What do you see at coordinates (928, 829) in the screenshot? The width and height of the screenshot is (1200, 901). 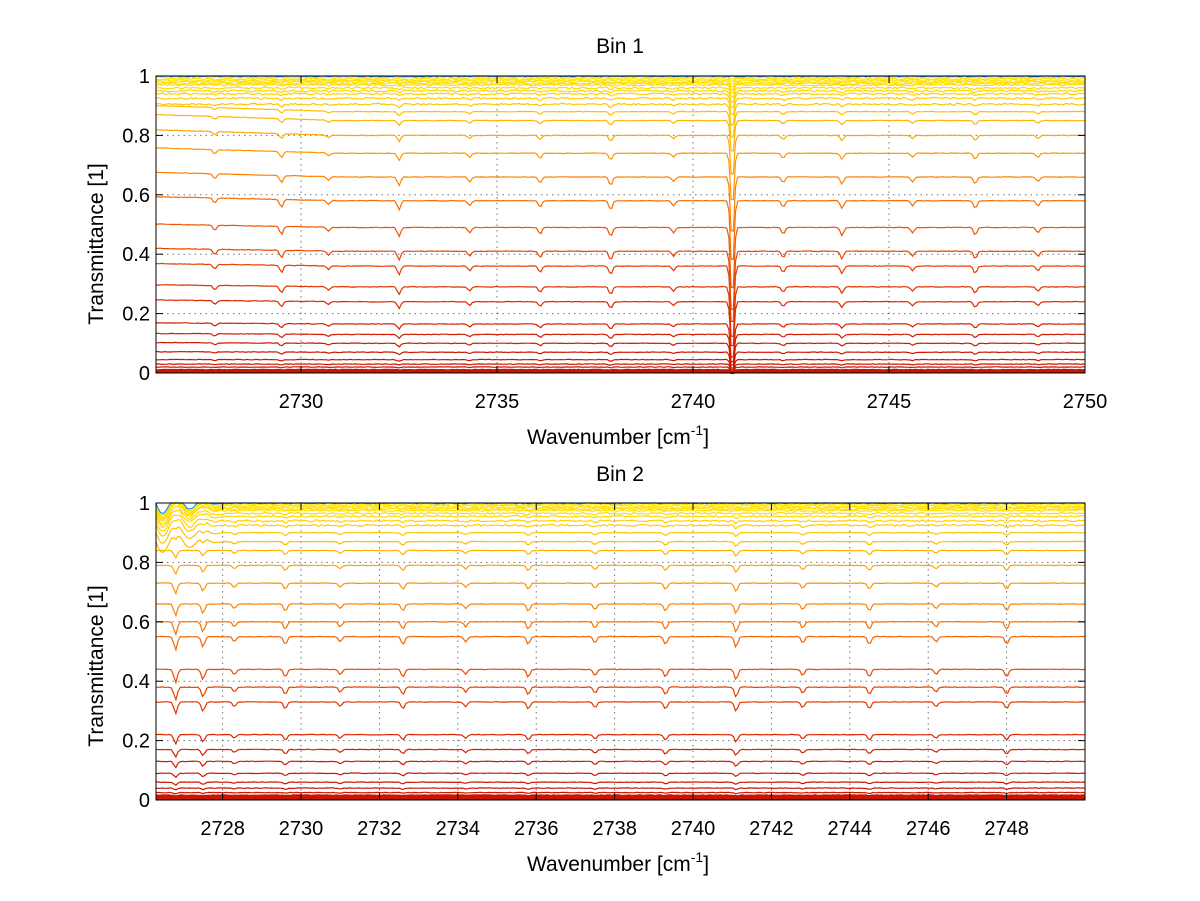 I see `x-tick-label: 2746` at bounding box center [928, 829].